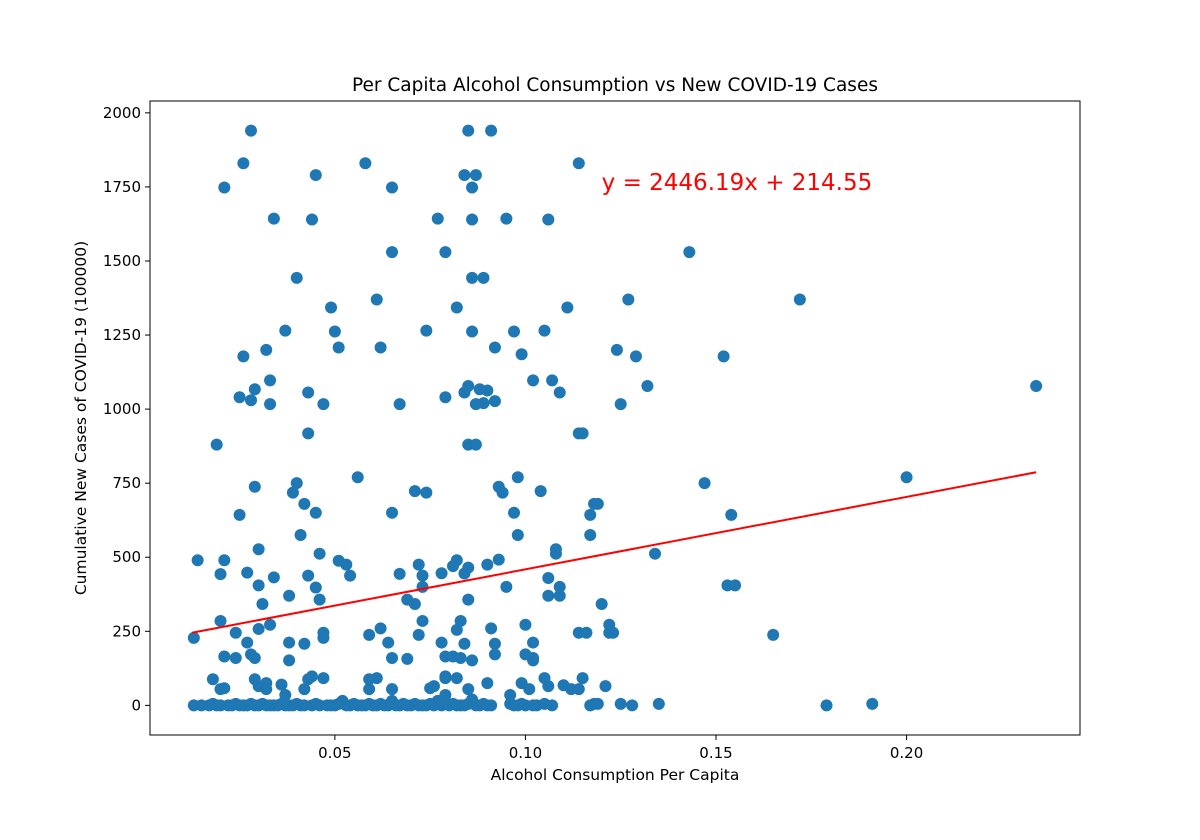  I want to click on y-tick-label: 2000, so click(122, 113).